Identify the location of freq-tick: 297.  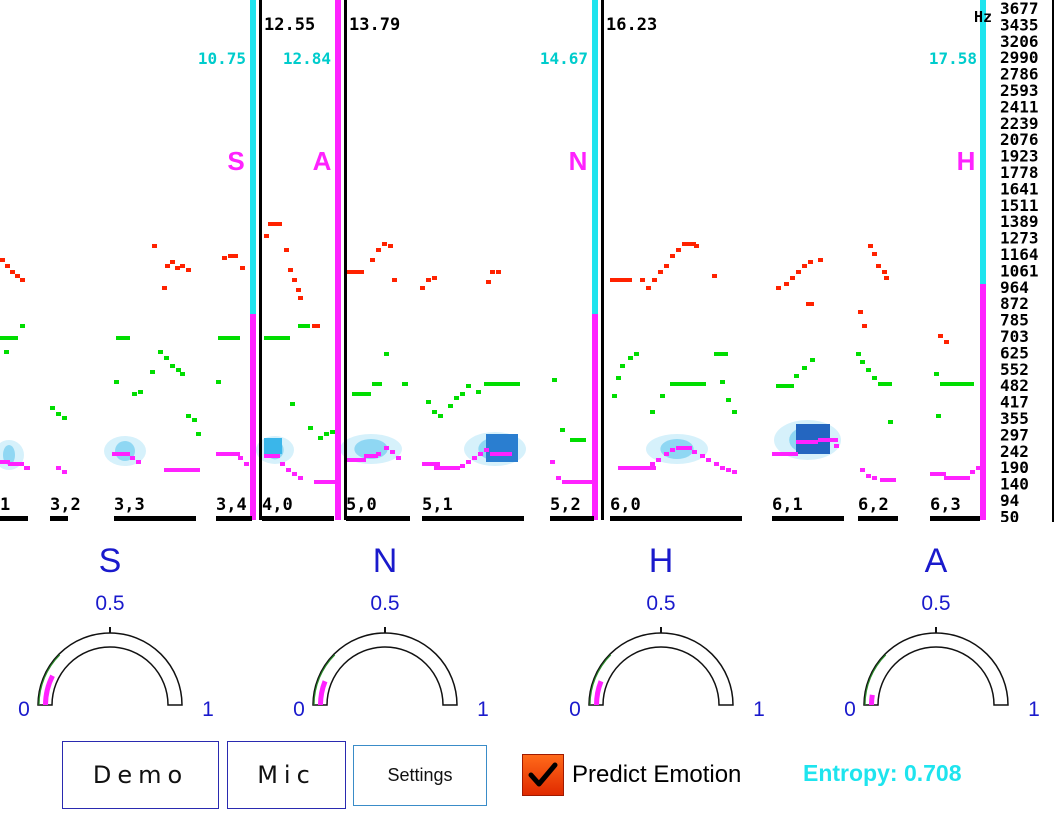
(1014, 434).